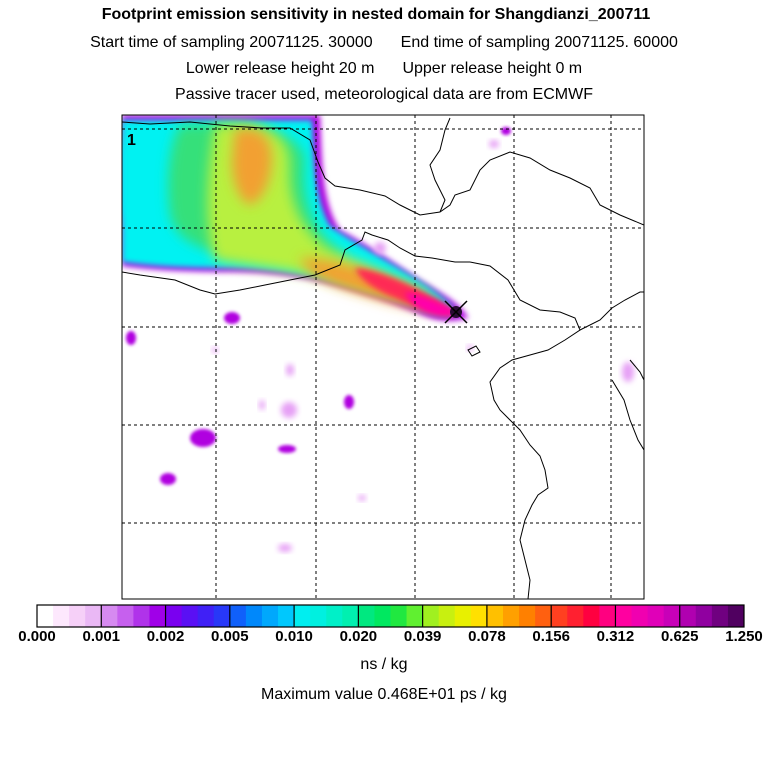 This screenshot has height=768, width=768. Describe the element at coordinates (440, 165) in the screenshot. I see `coastline-north-inlet` at that location.